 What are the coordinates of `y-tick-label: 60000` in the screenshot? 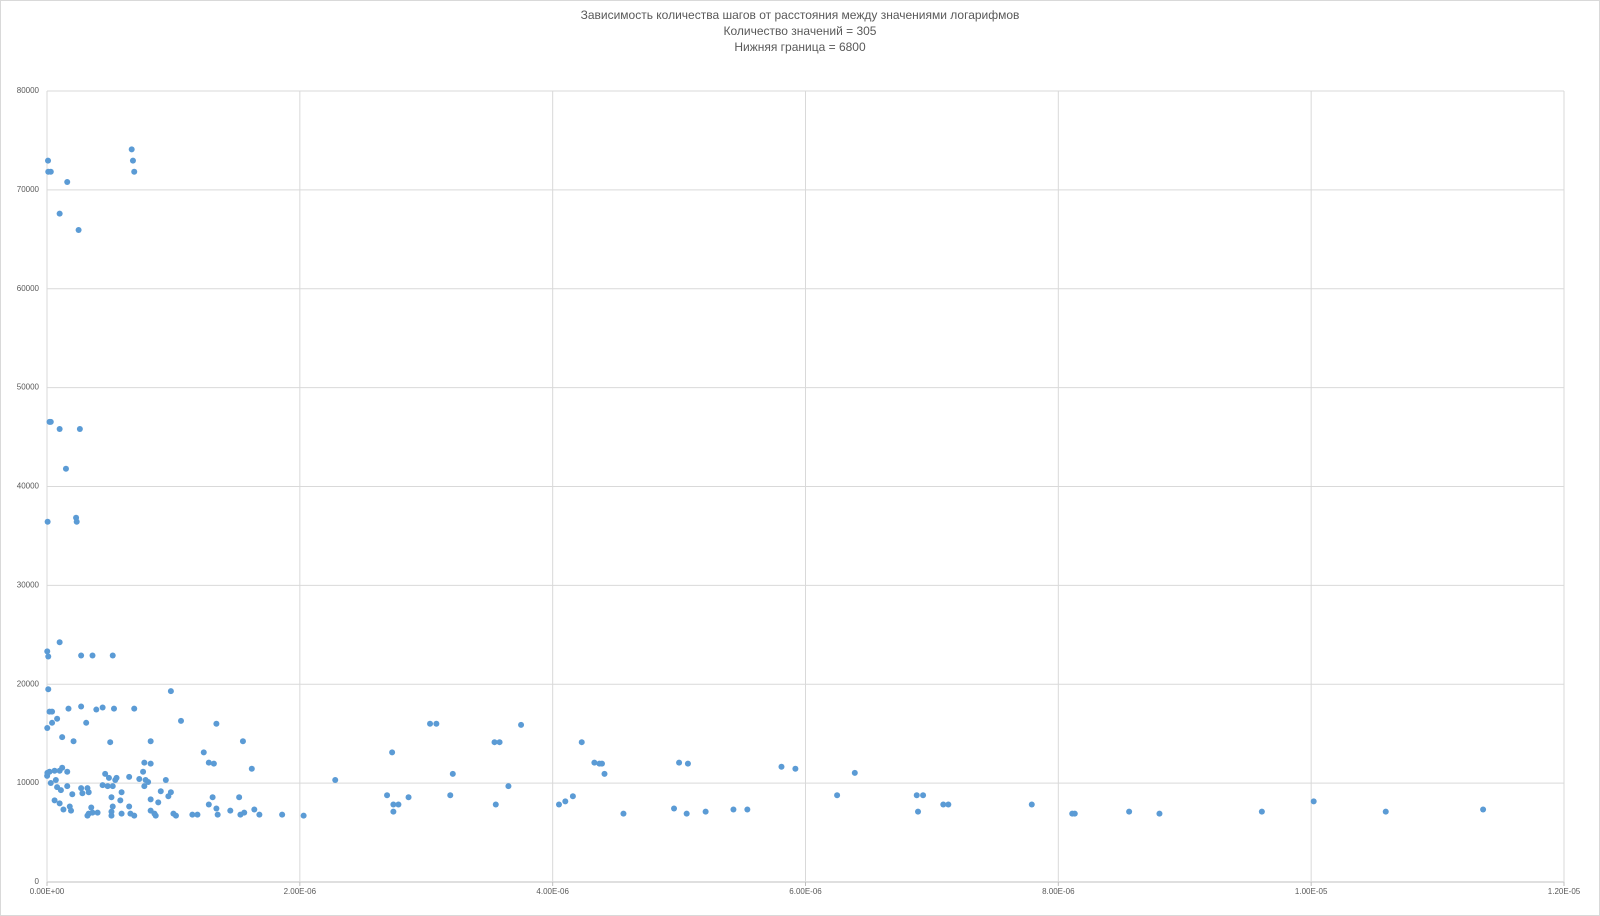 It's located at (28, 288).